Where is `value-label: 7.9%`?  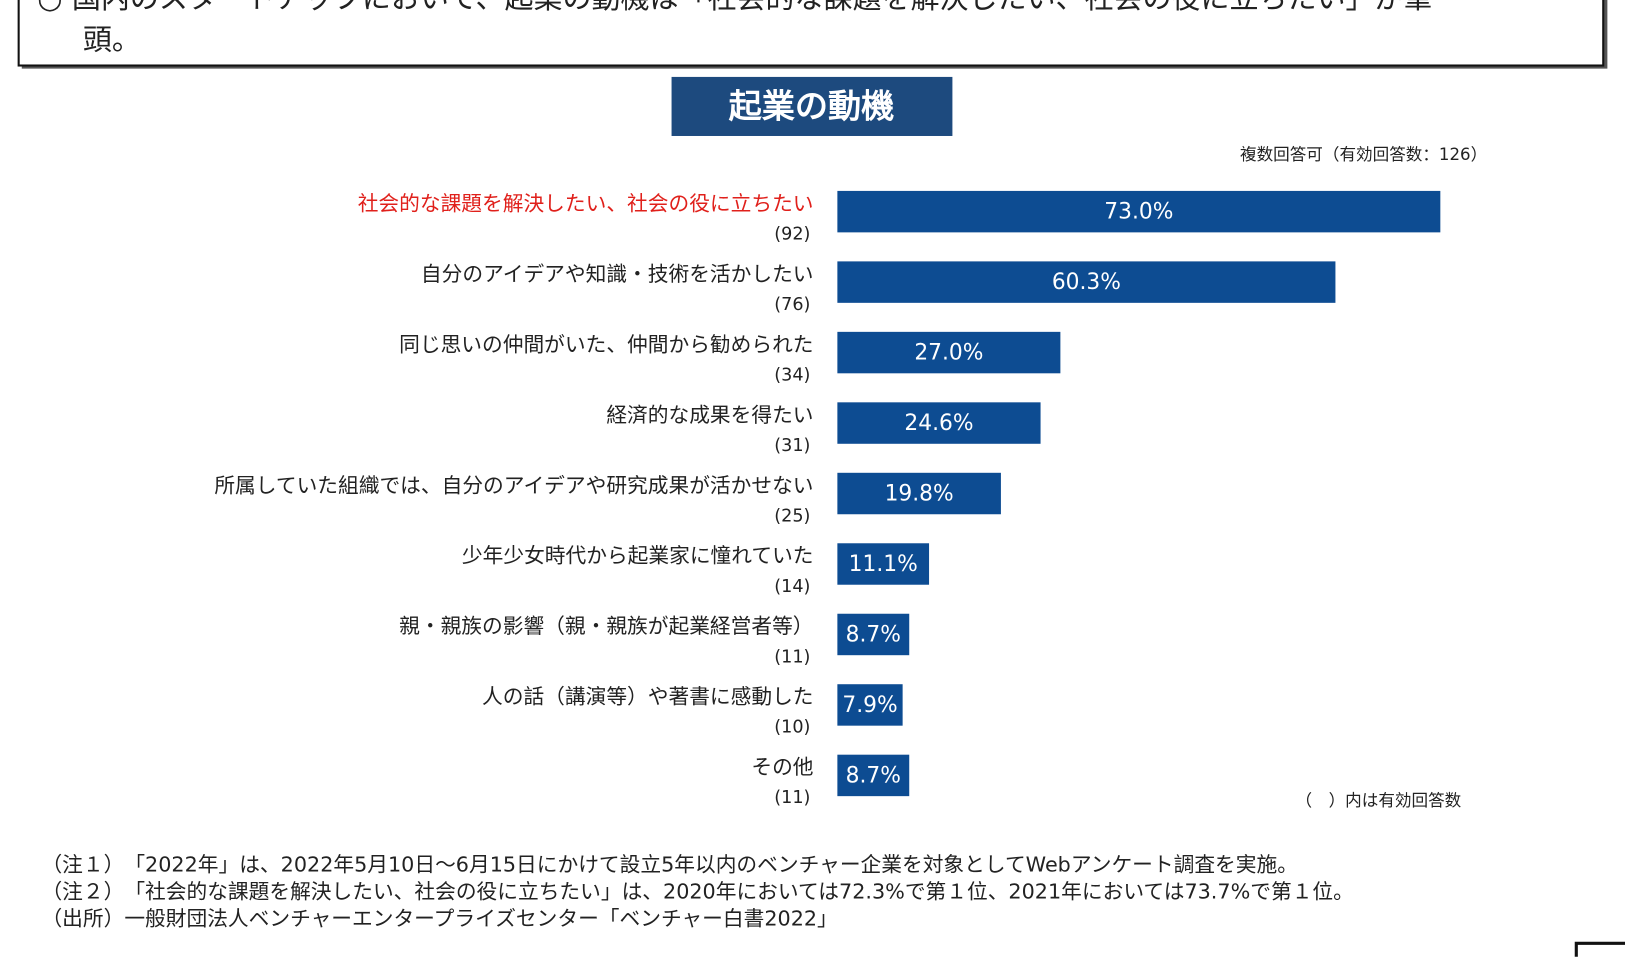
value-label: 7.9% is located at coordinates (869, 705).